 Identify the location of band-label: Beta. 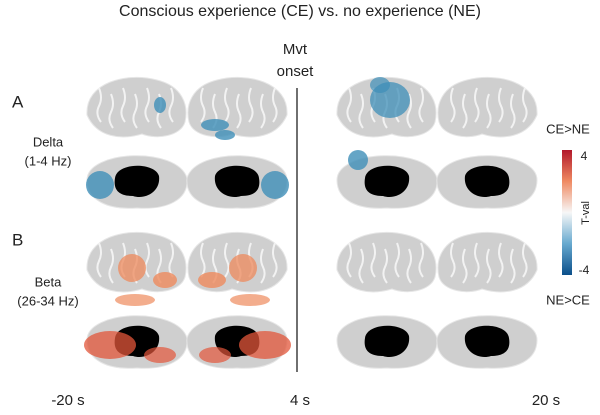
(49, 281).